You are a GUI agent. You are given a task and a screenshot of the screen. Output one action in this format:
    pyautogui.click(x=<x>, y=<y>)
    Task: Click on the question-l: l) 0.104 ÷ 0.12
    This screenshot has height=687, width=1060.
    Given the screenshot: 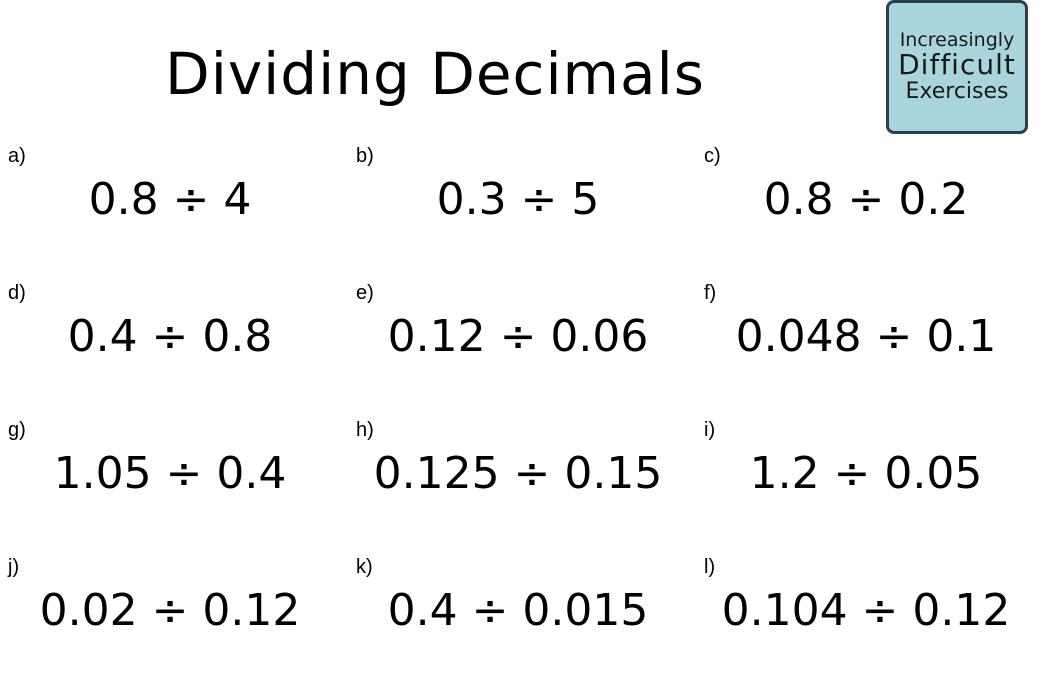 What is the action you would take?
    pyautogui.click(x=871, y=619)
    